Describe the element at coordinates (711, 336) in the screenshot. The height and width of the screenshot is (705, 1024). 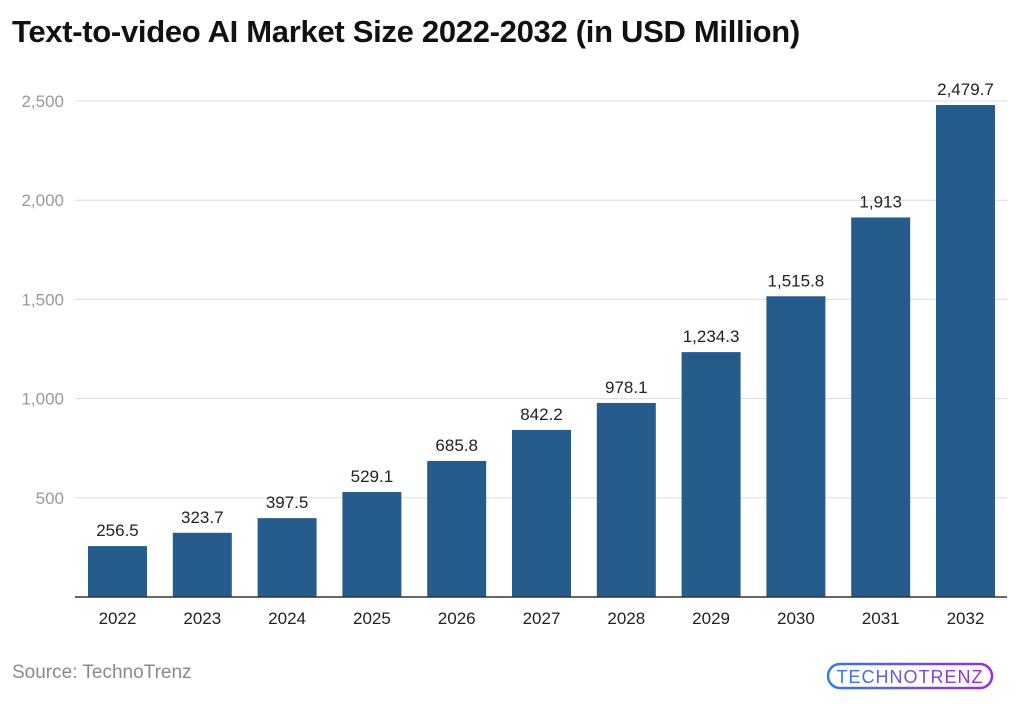
I see `data-label: 1,234.3` at that location.